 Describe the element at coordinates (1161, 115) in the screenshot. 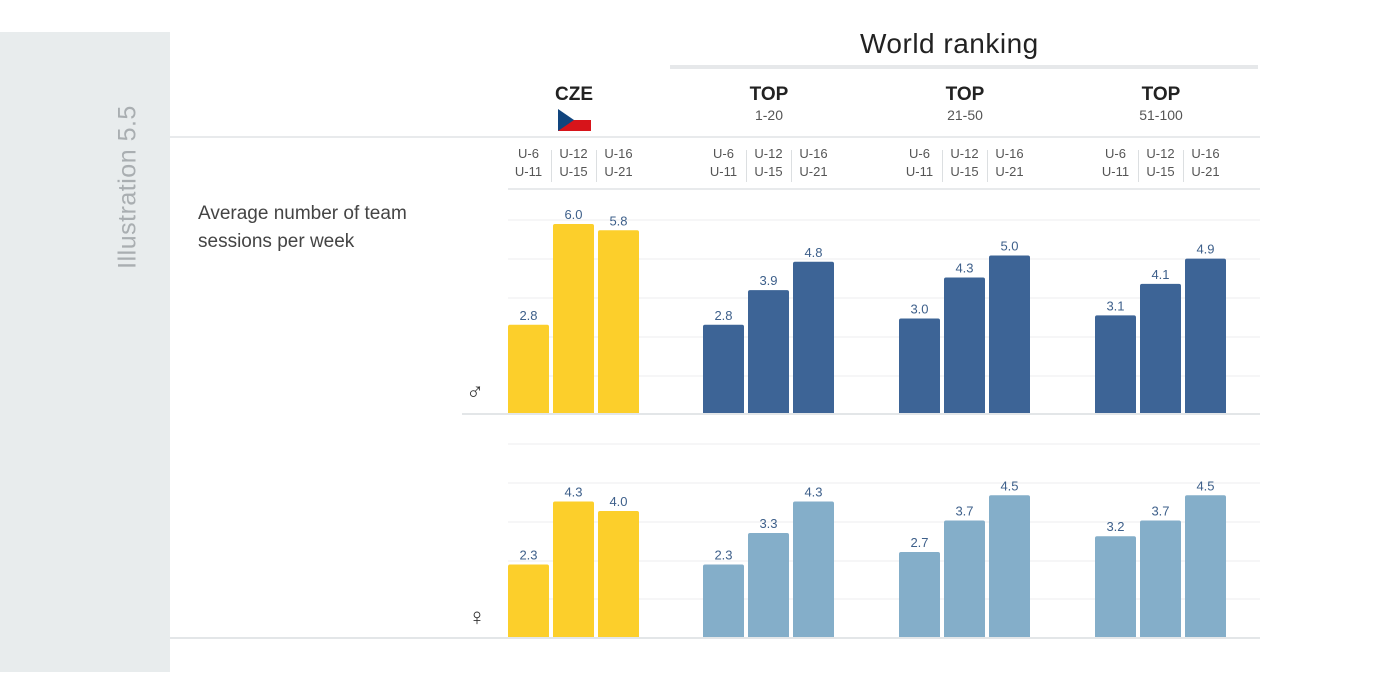

I see `group-sub-top-51-100: 51-100` at that location.